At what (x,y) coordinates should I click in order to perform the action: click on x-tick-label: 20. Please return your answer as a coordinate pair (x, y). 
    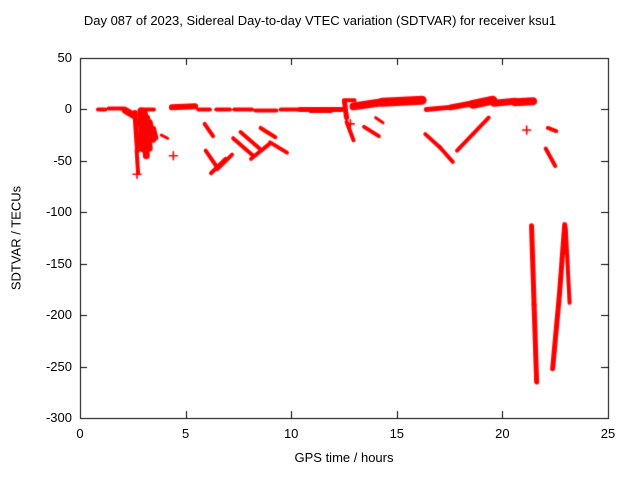
    Looking at the image, I should click on (502, 433).